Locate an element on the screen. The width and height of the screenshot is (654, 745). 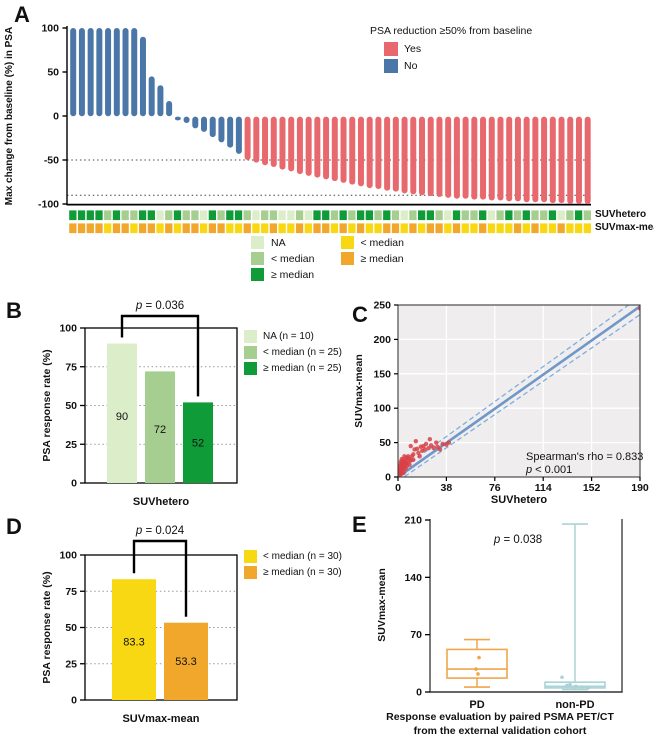
svg-text: 150 is located at coordinates (382, 374).